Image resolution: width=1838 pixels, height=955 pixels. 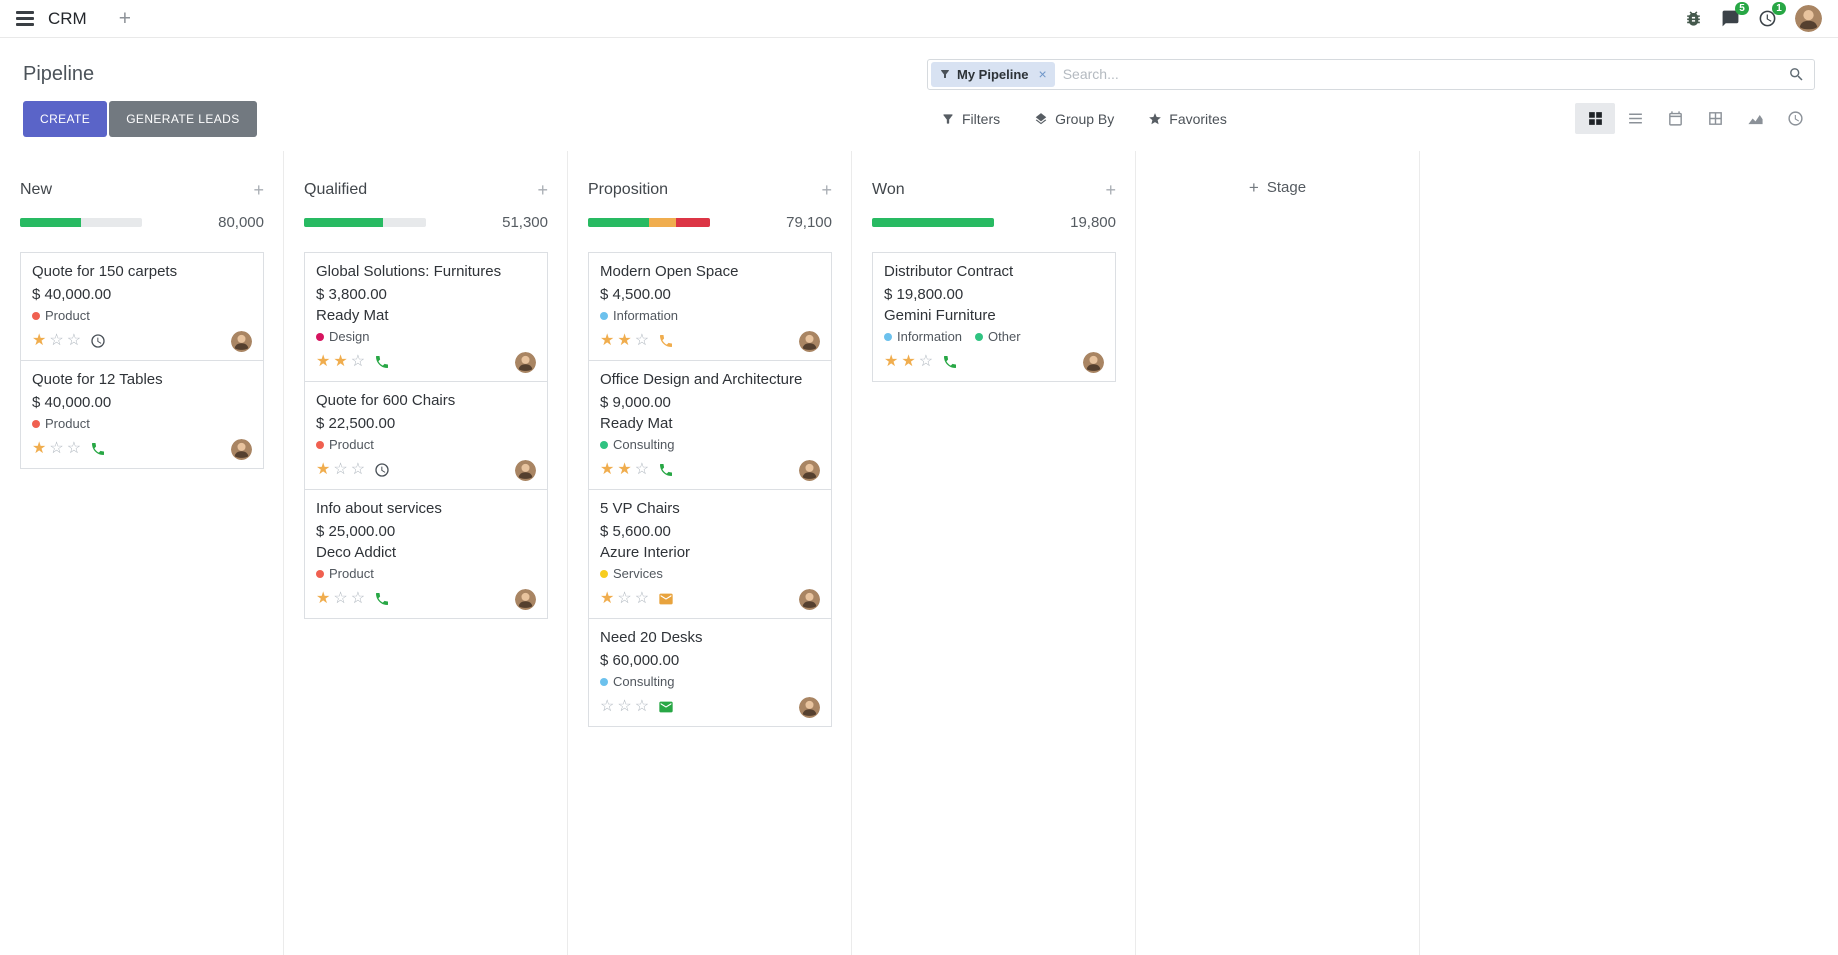 What do you see at coordinates (336, 189) in the screenshot?
I see `stage-name: Qualified` at bounding box center [336, 189].